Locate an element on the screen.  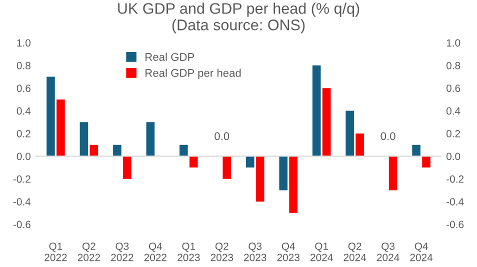
y-tick-label: 1.0 is located at coordinates (24, 43).